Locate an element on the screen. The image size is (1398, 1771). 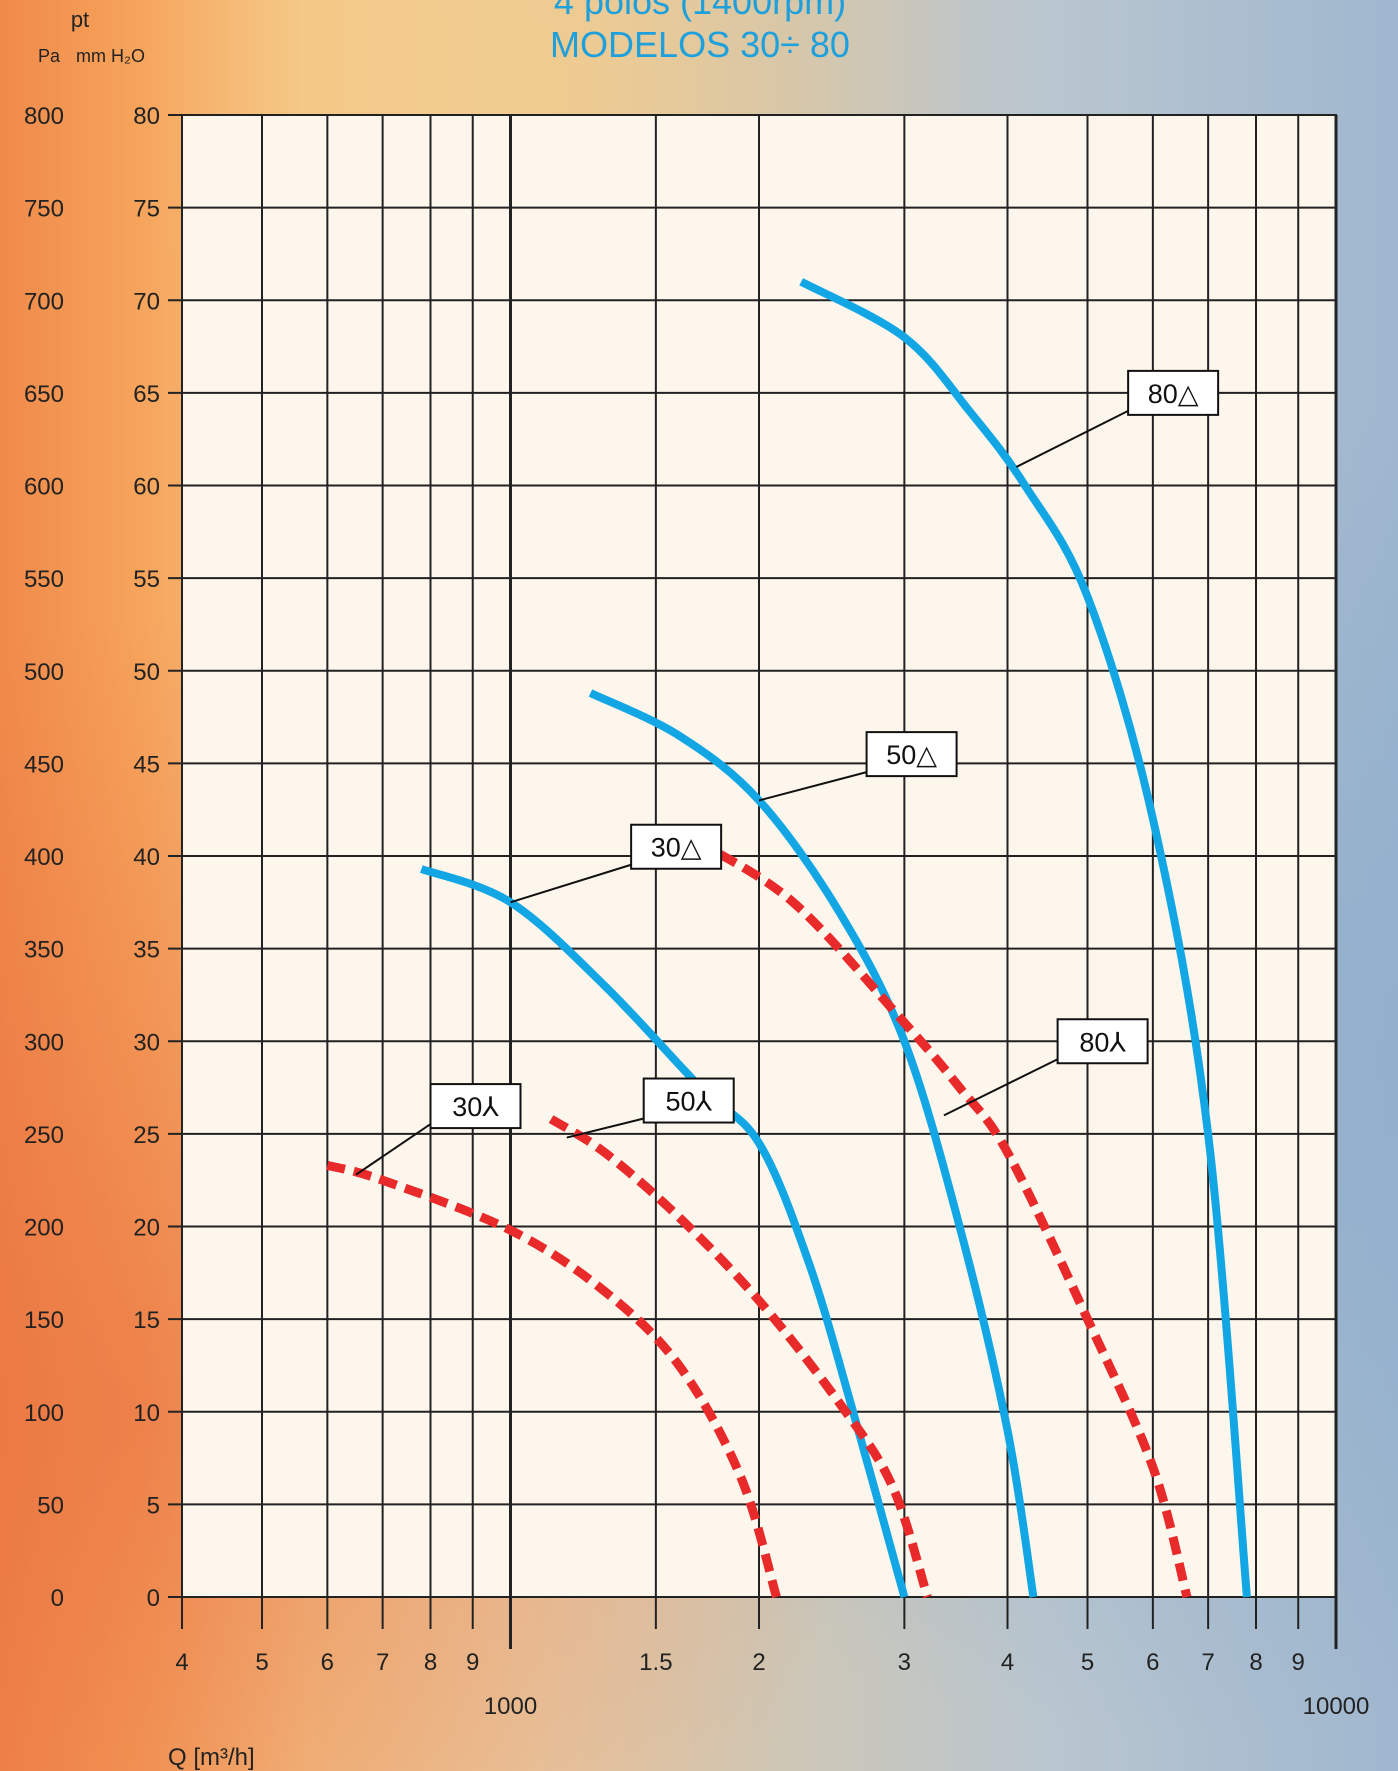
y-tick-label-mm: 40 is located at coordinates (146, 857).